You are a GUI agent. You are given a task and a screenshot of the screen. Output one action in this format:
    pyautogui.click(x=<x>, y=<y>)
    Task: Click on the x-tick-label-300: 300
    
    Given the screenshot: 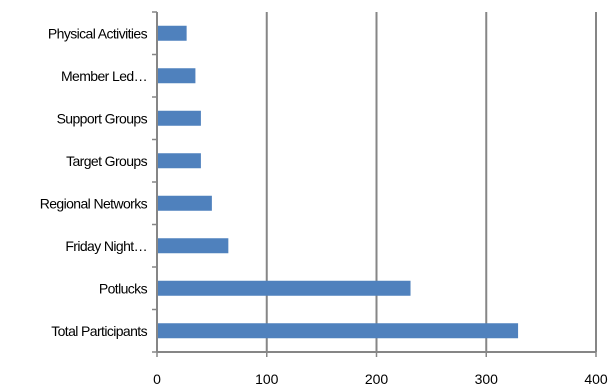 What is the action you would take?
    pyautogui.click(x=487, y=379)
    